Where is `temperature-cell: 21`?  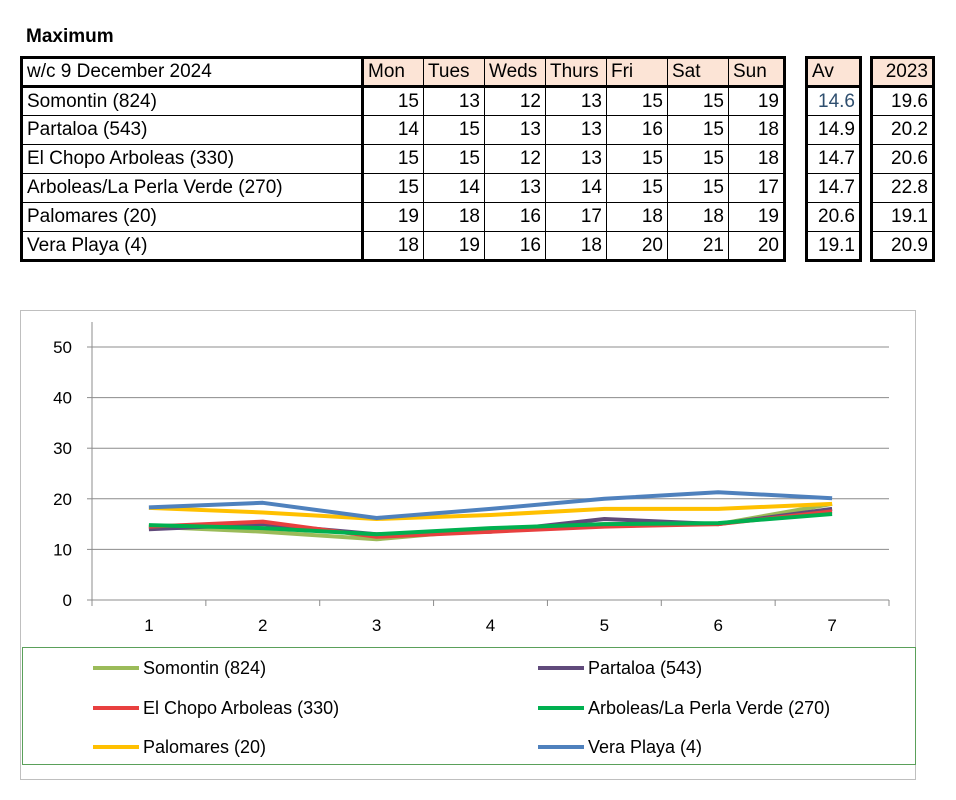
temperature-cell: 21 is located at coordinates (698, 246).